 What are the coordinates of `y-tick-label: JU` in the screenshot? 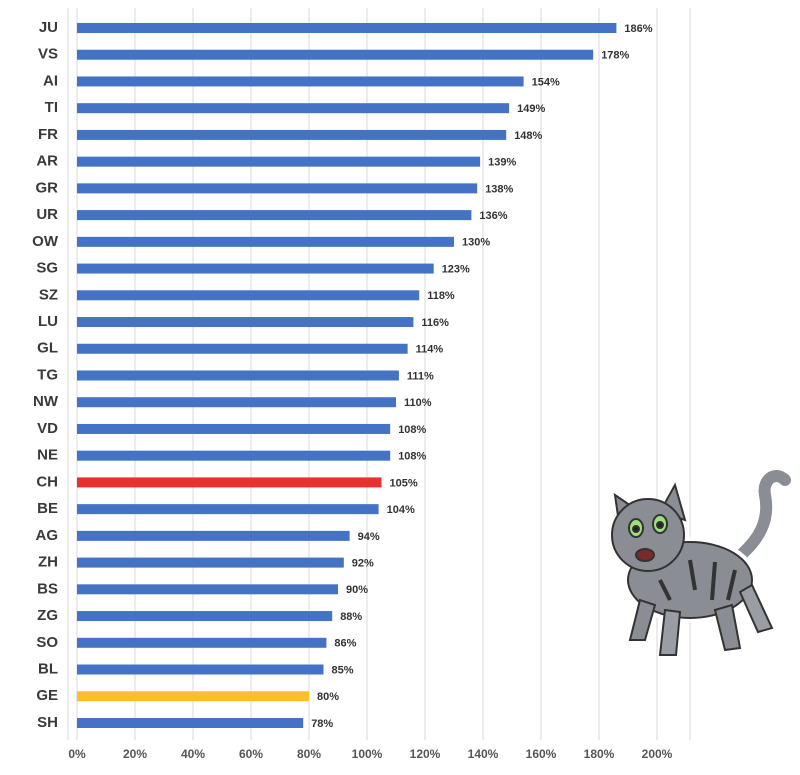 It's located at (48, 27).